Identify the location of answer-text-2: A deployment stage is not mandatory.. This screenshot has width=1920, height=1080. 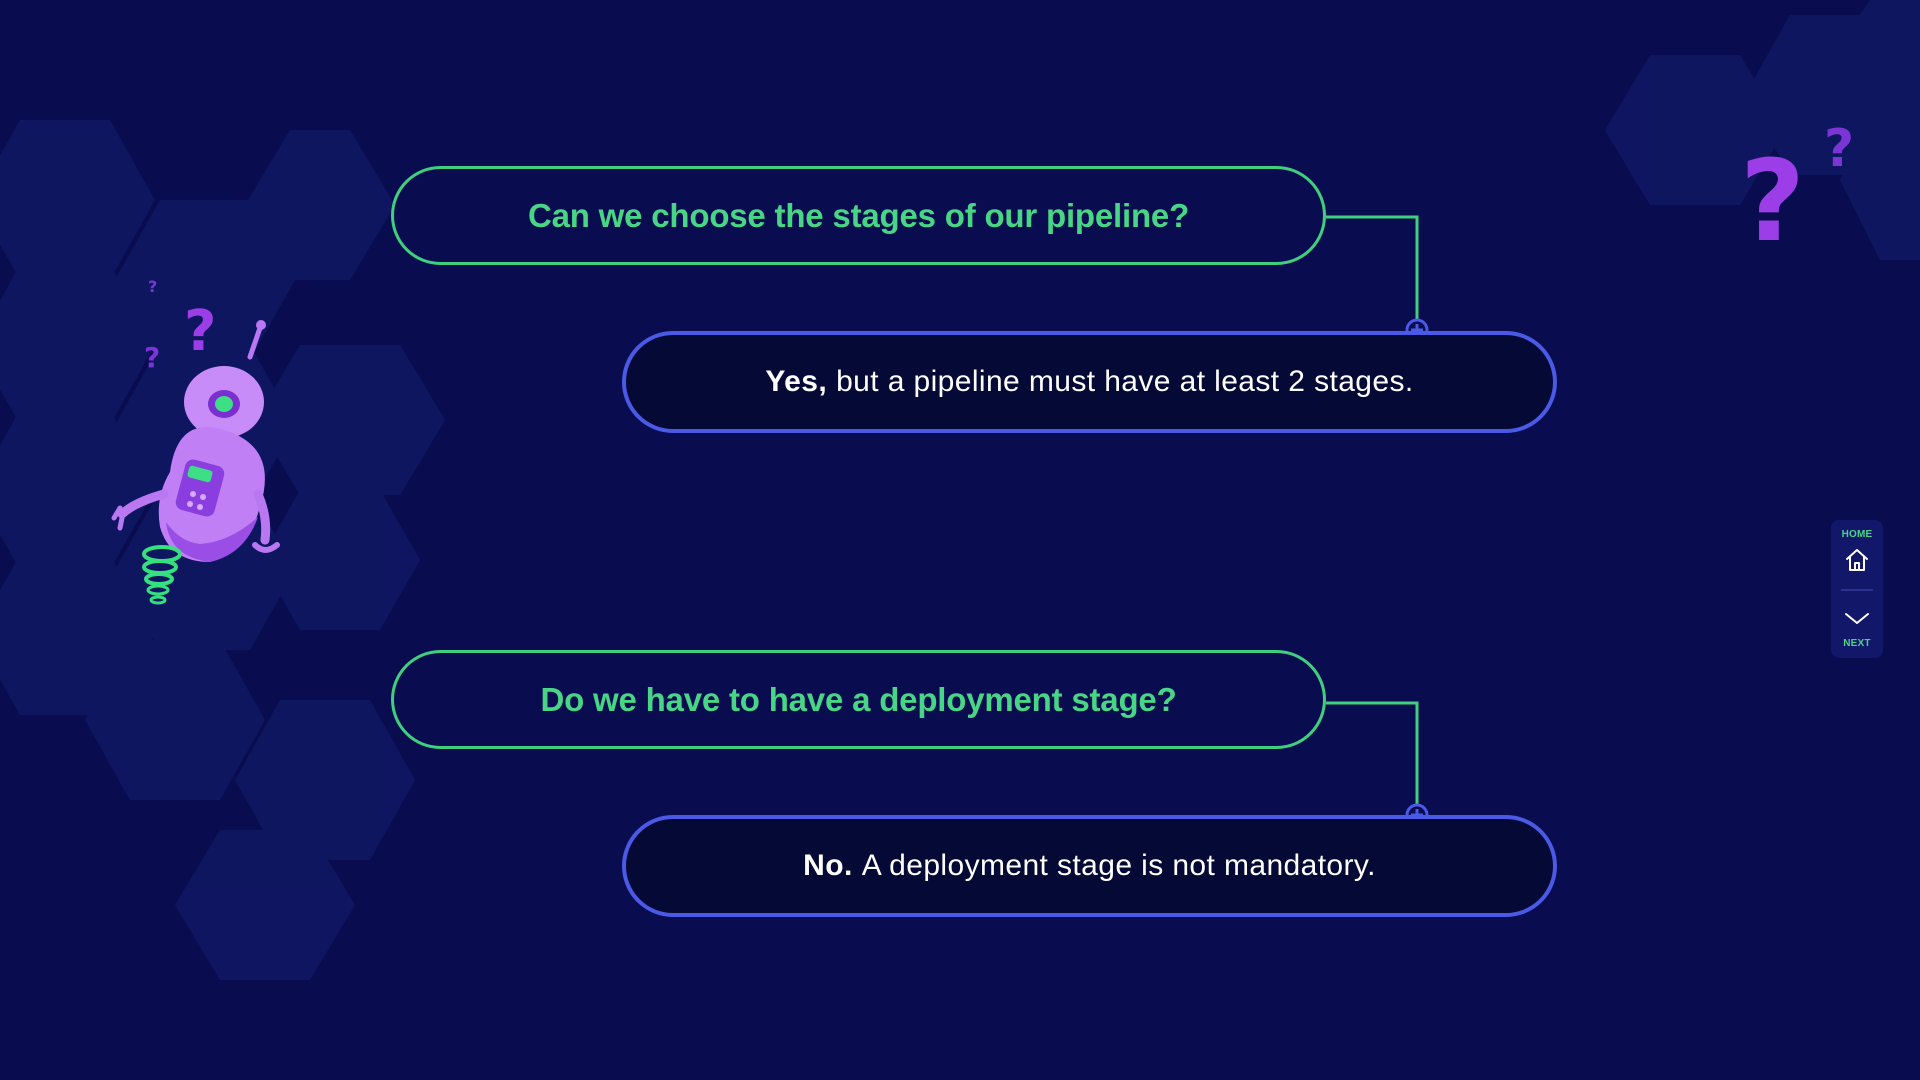
(1118, 865).